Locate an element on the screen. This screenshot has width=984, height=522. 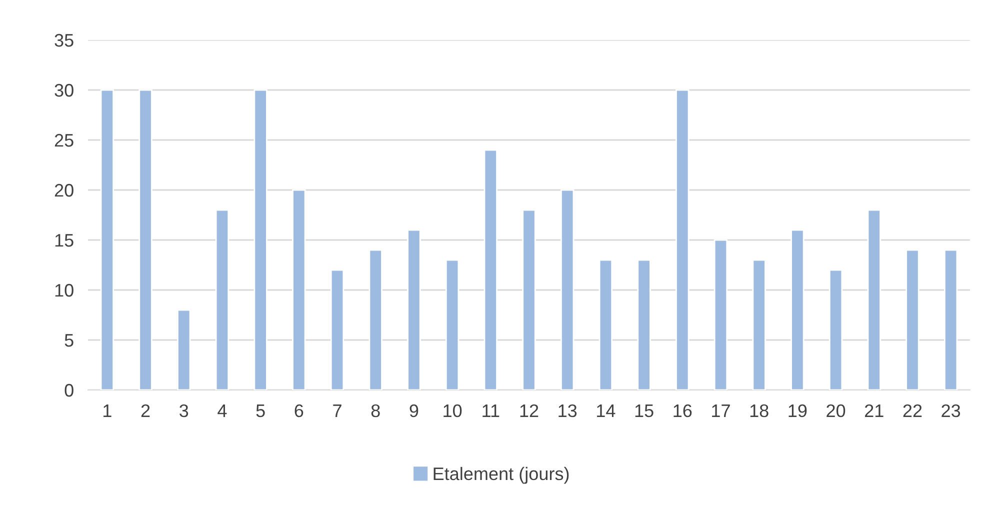
x-tick-label: 10 is located at coordinates (453, 411).